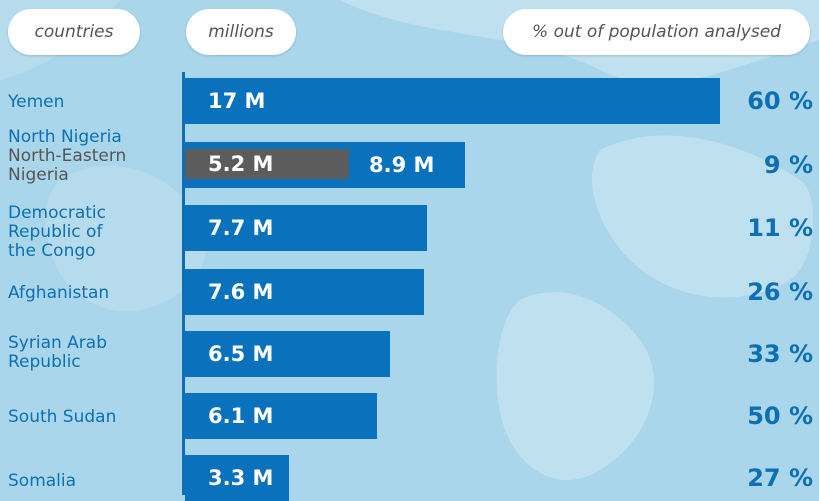 This screenshot has width=819, height=501. I want to click on bar-value-label: 7.7 M, so click(241, 228).